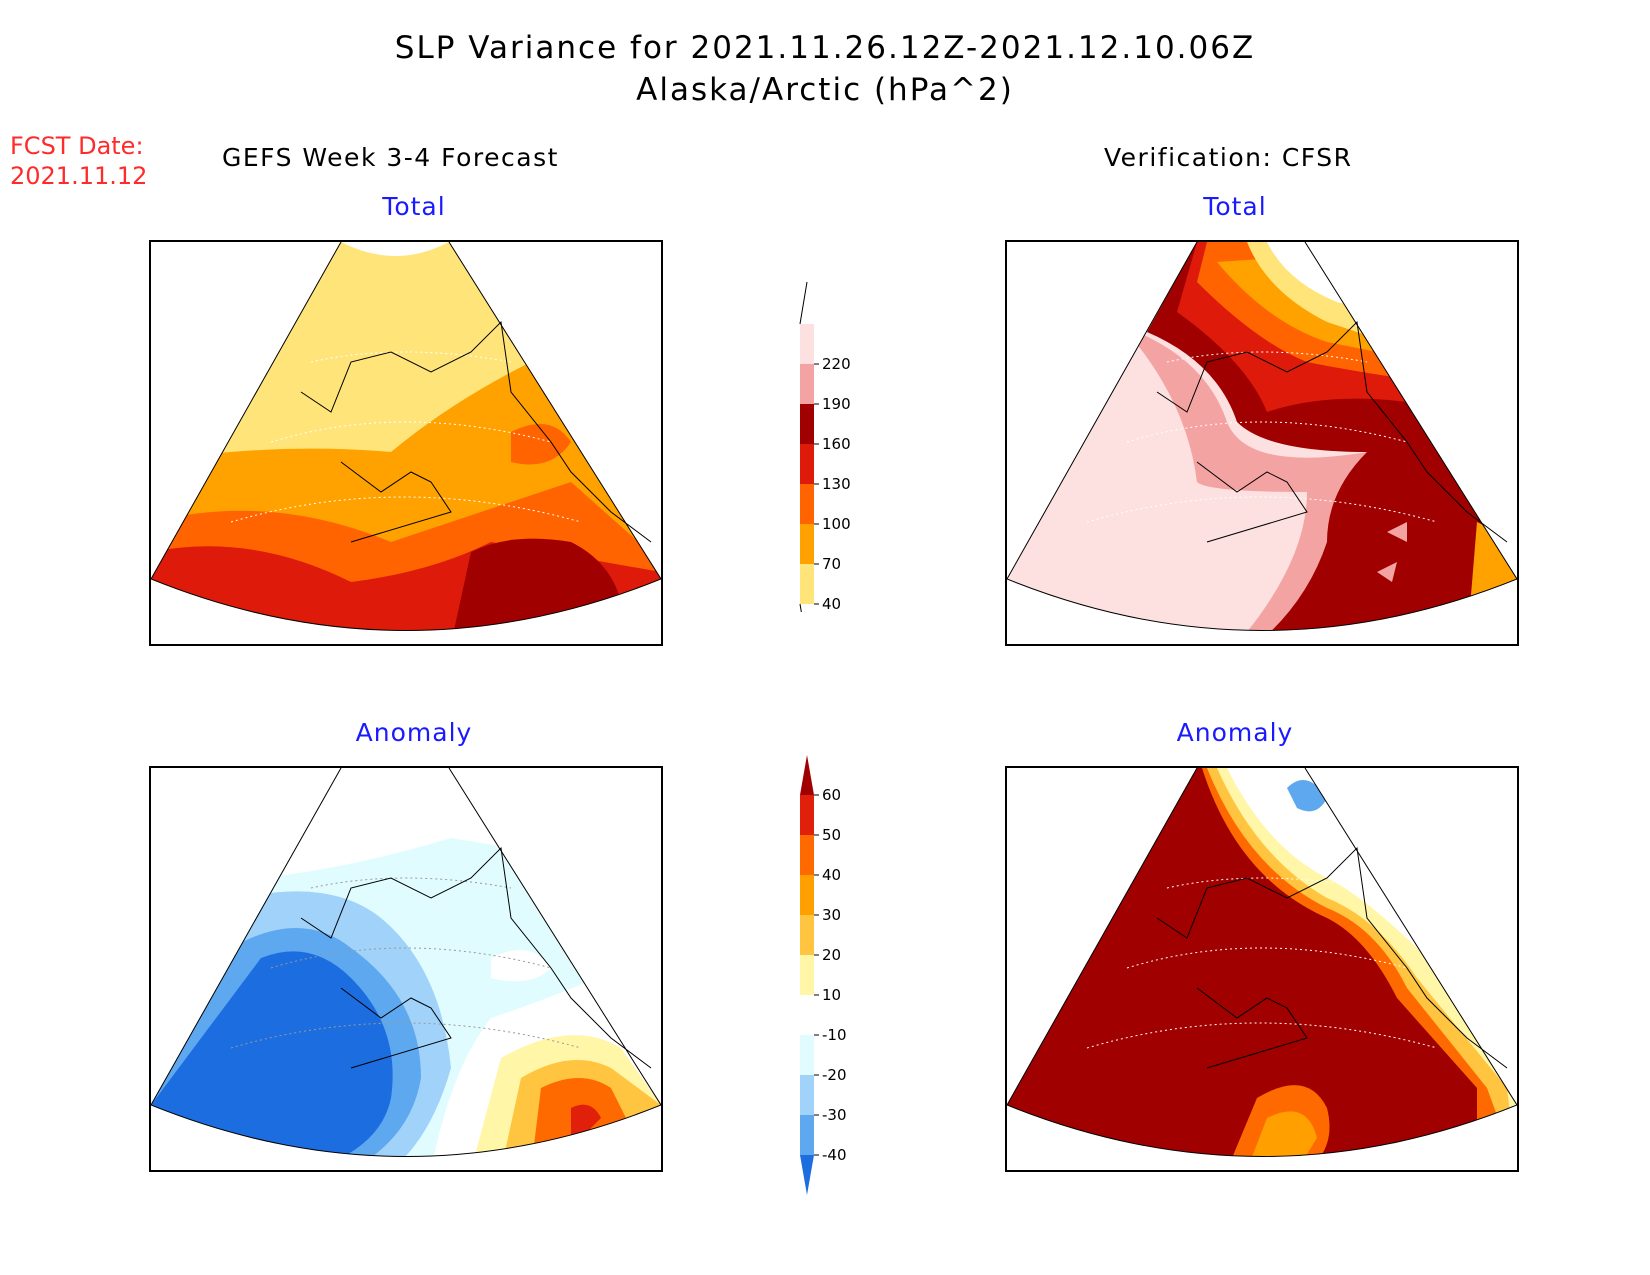 The width and height of the screenshot is (1650, 1275). I want to click on verification-column-header: Verification: CFSR, so click(1228, 157).